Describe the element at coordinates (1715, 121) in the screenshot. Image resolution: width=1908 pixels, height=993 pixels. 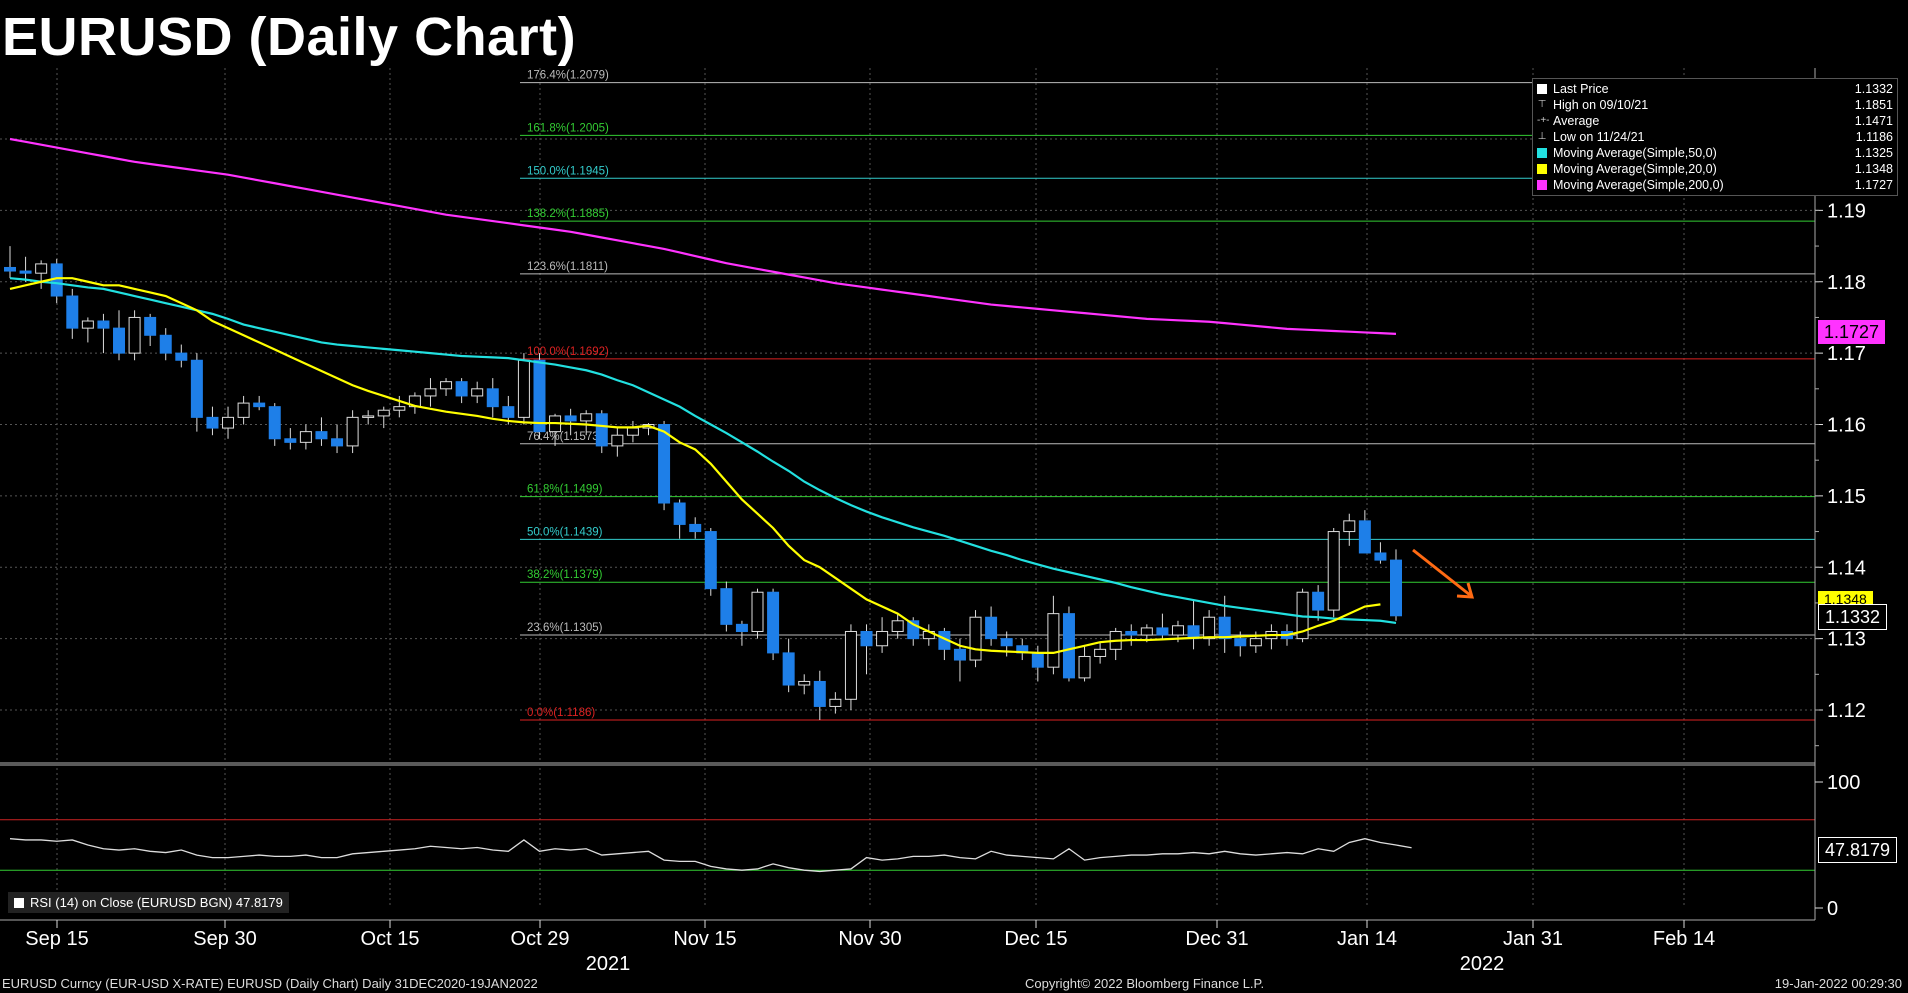
I see `legend-row: -+- Average 1.1471` at that location.